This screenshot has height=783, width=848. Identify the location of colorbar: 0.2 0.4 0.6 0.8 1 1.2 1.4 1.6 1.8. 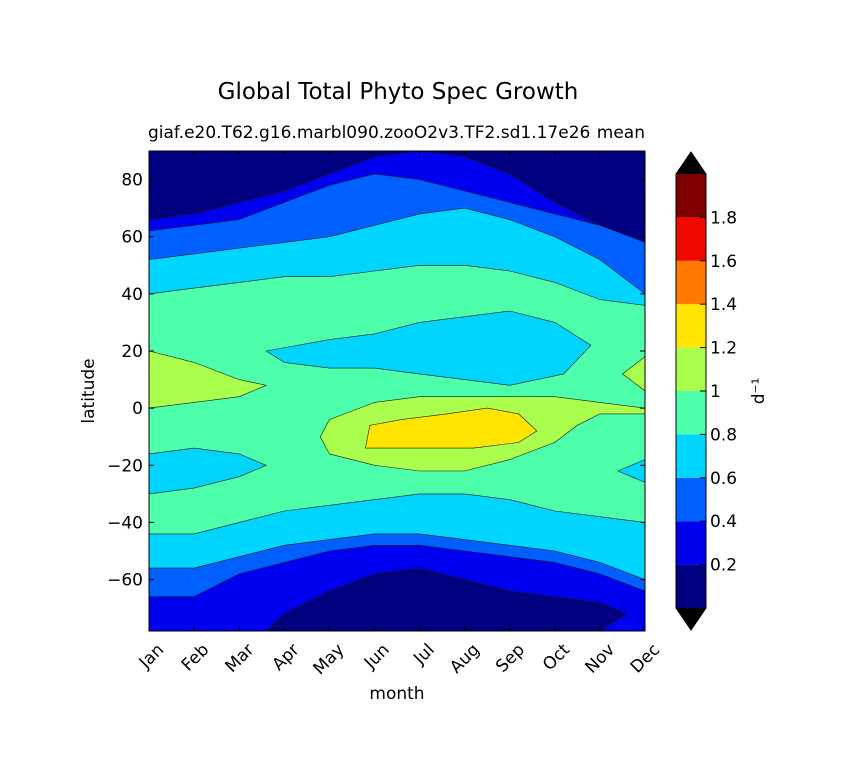
(706, 391).